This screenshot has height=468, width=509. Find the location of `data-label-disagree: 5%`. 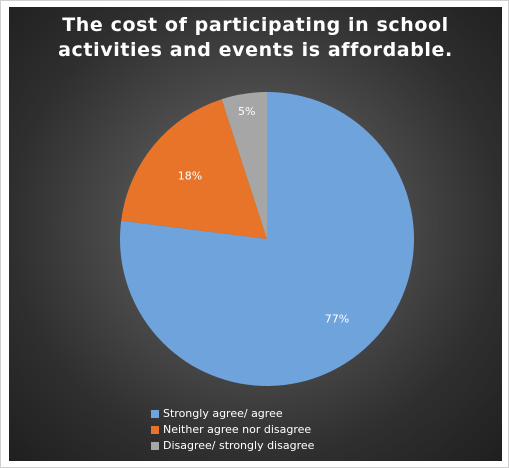

data-label-disagree: 5% is located at coordinates (246, 111).